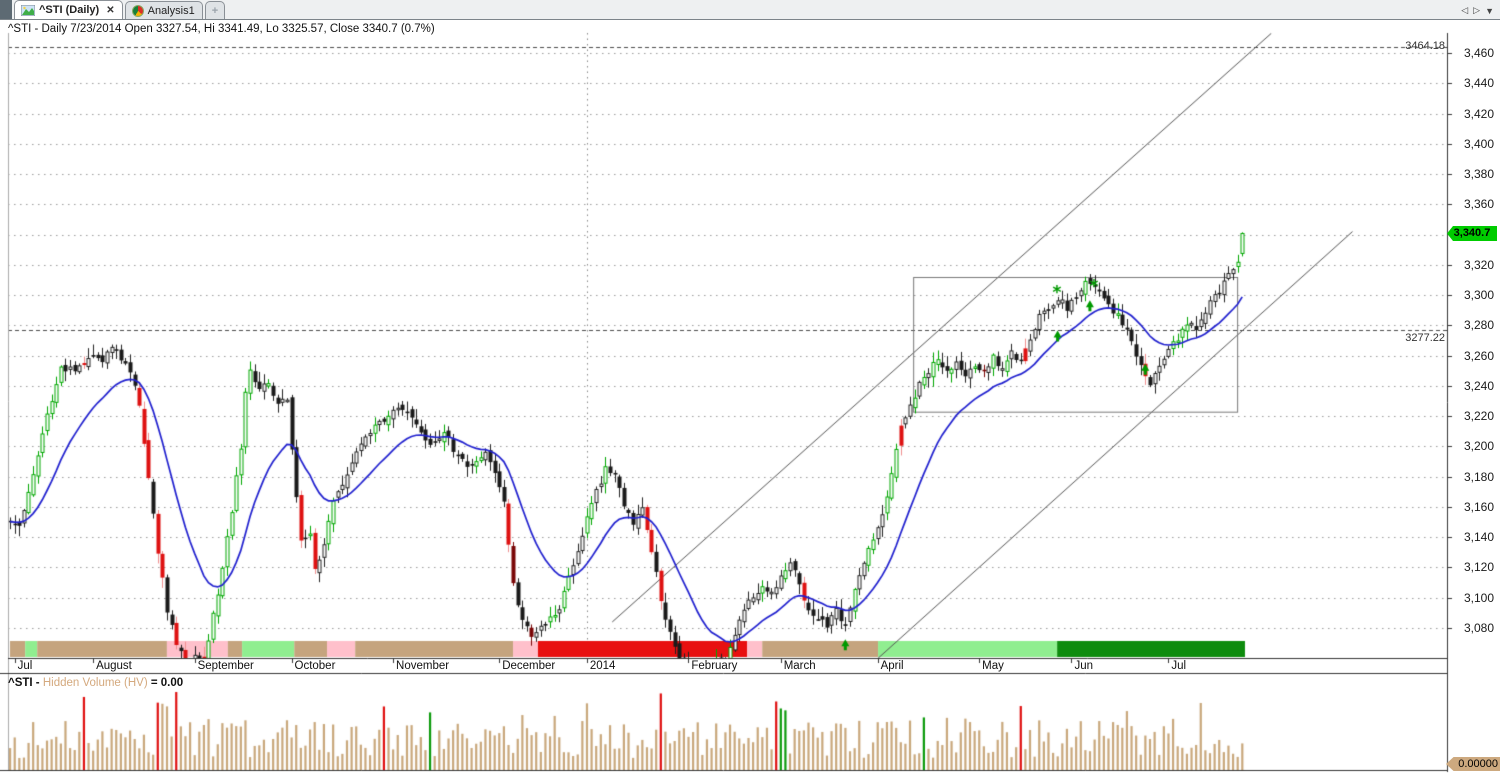 The height and width of the screenshot is (774, 1500). I want to click on y-axis-tick-label: 3,260, so click(1478, 355).